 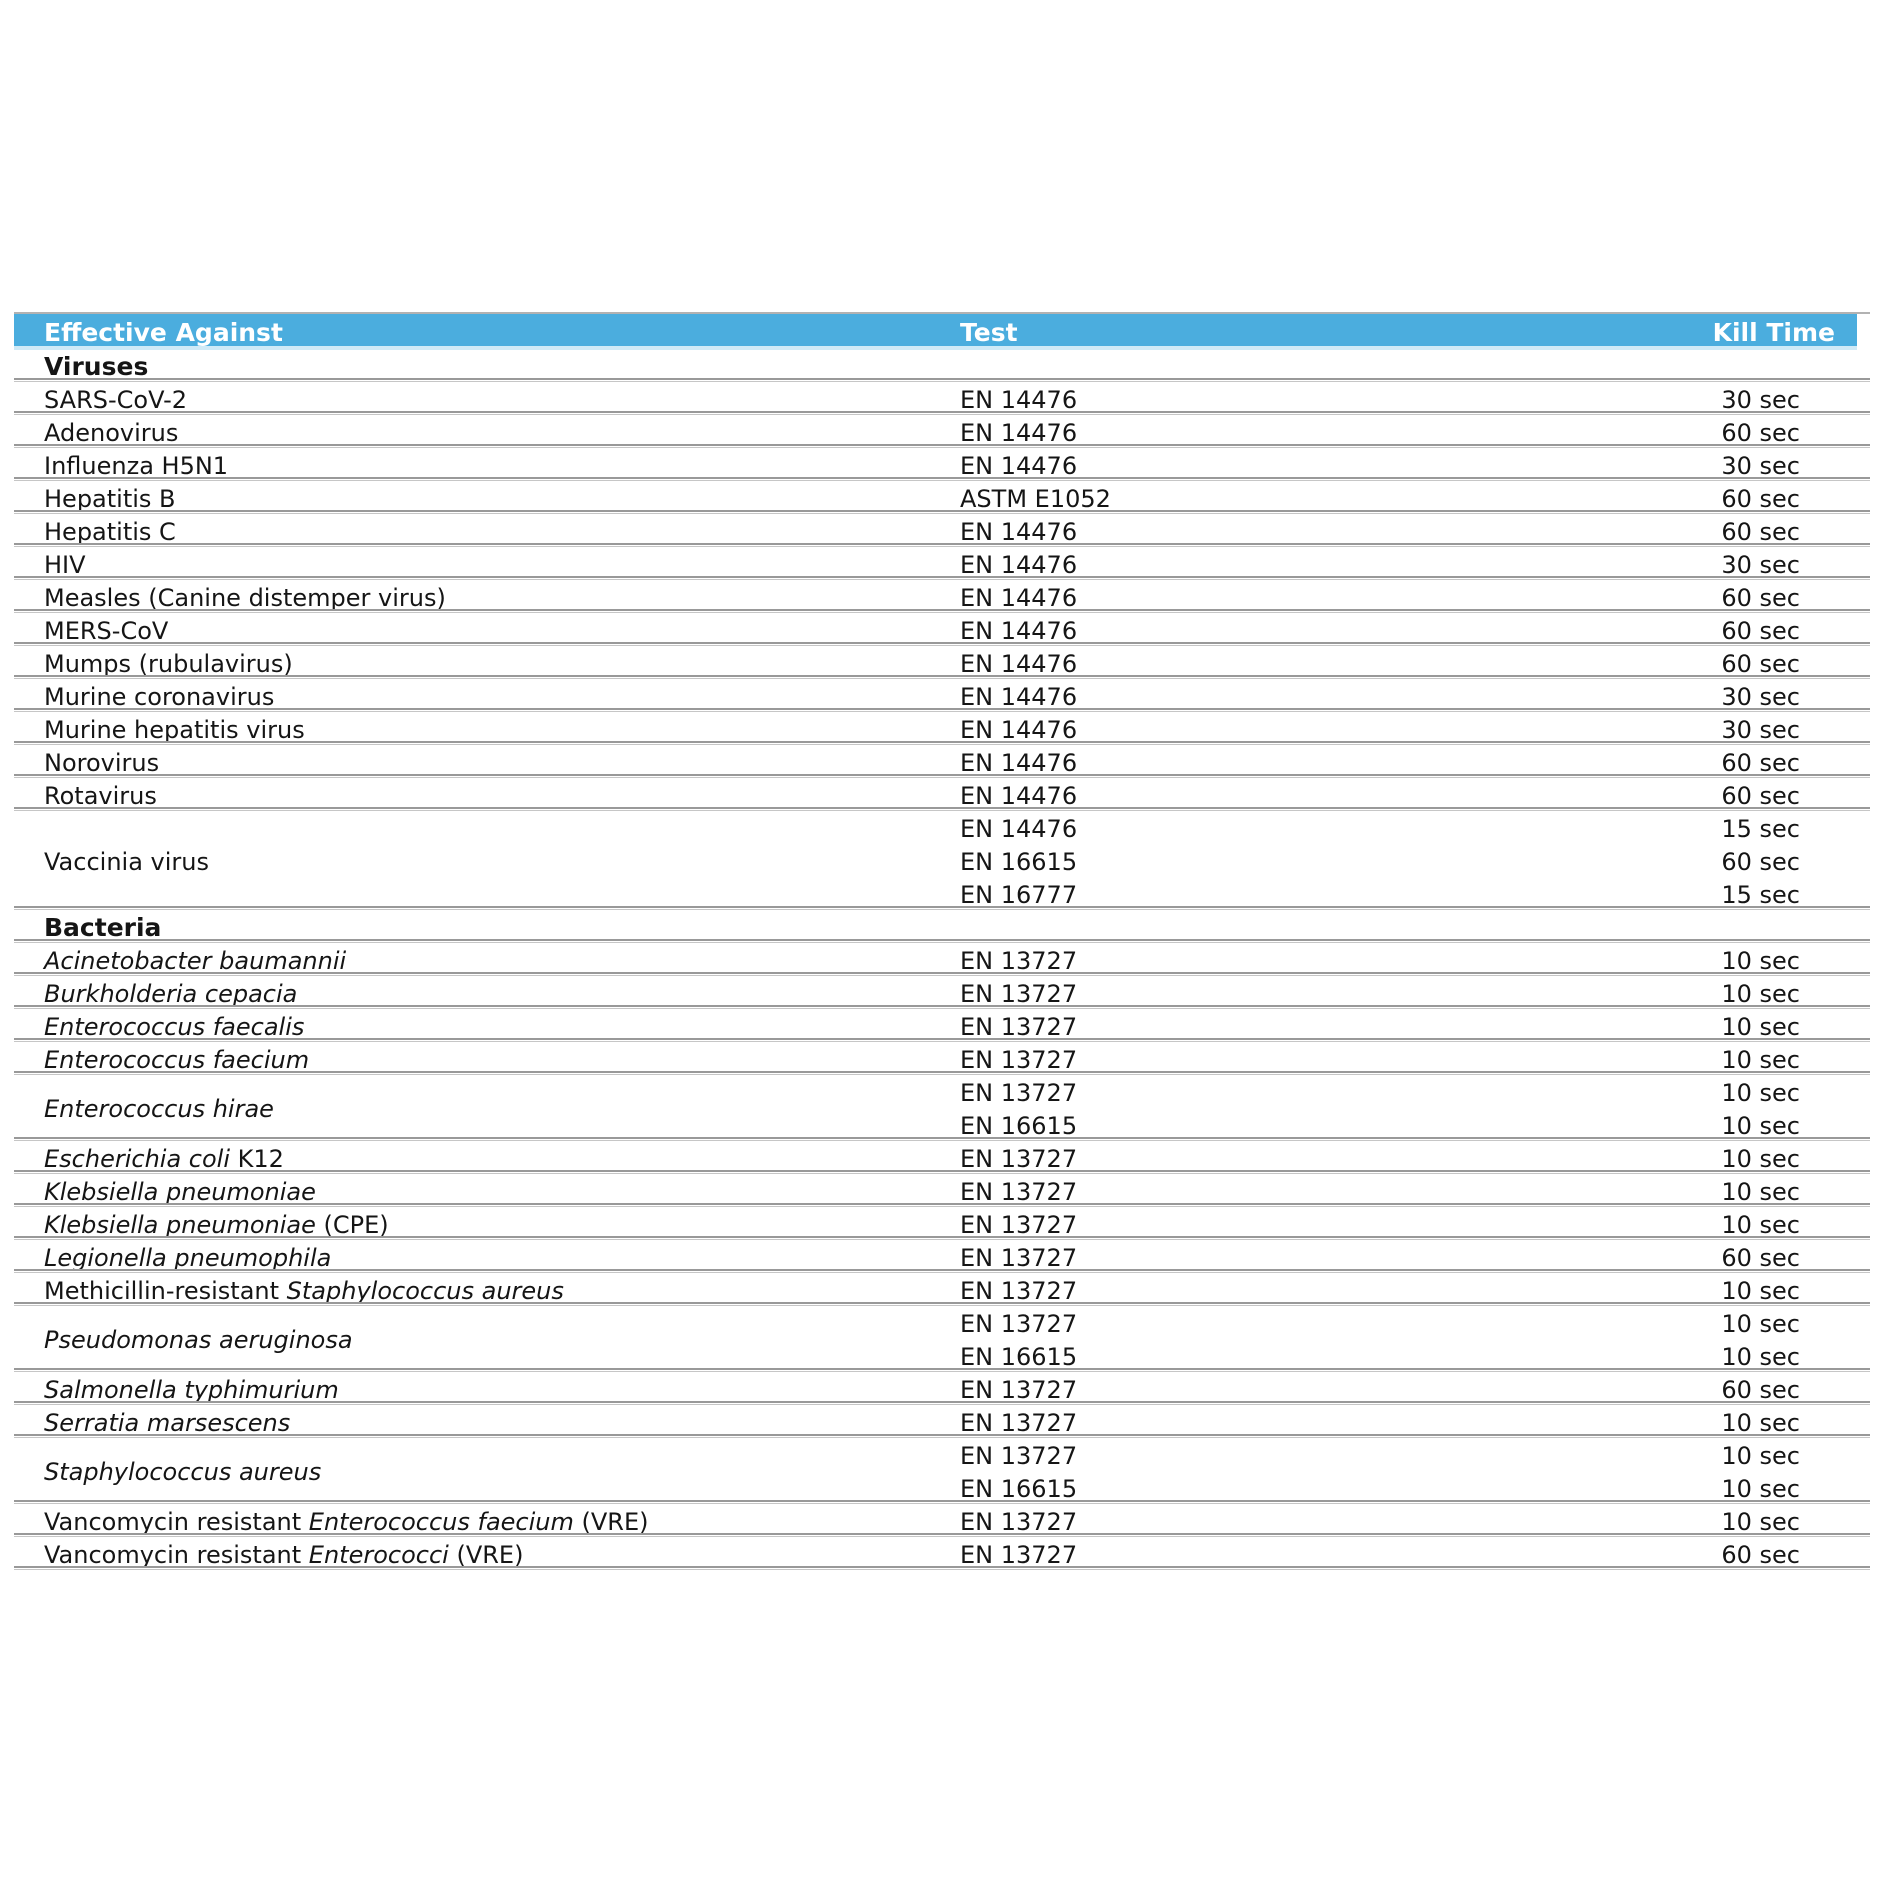 I want to click on organism-name: Adenovirus, so click(x=487, y=432).